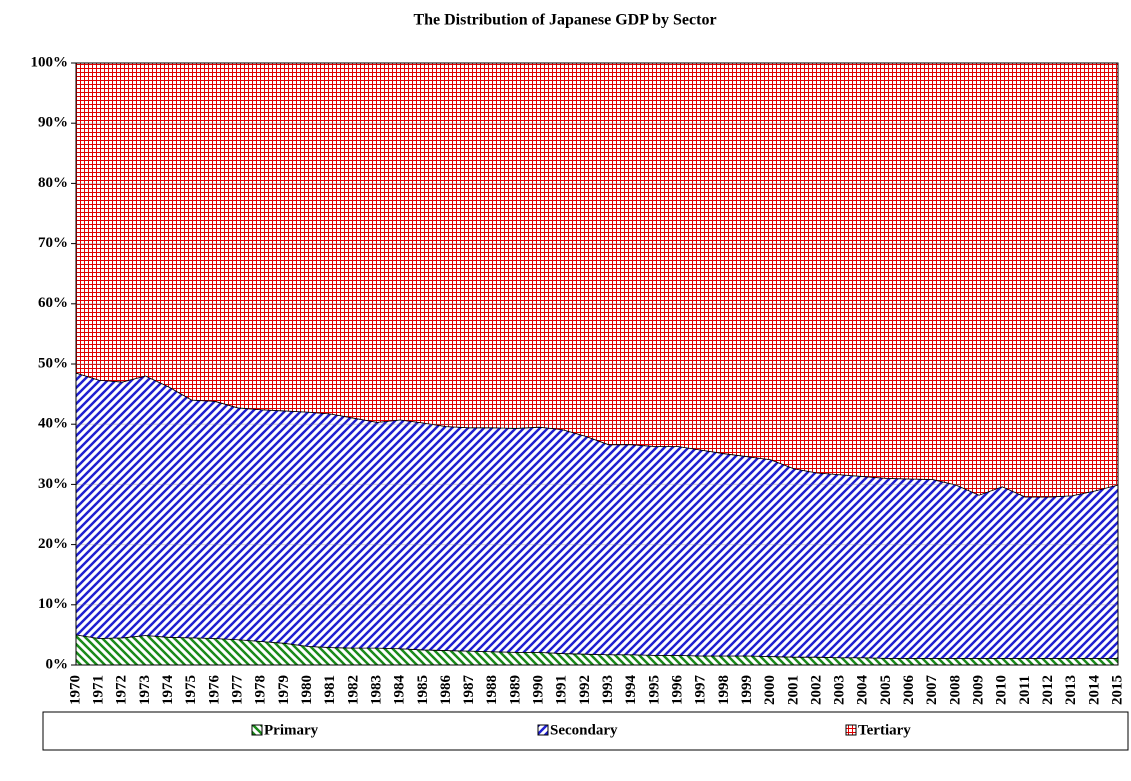 Image resolution: width=1131 pixels, height=781 pixels. What do you see at coordinates (53, 123) in the screenshot?
I see `y-tick-label: 90%` at bounding box center [53, 123].